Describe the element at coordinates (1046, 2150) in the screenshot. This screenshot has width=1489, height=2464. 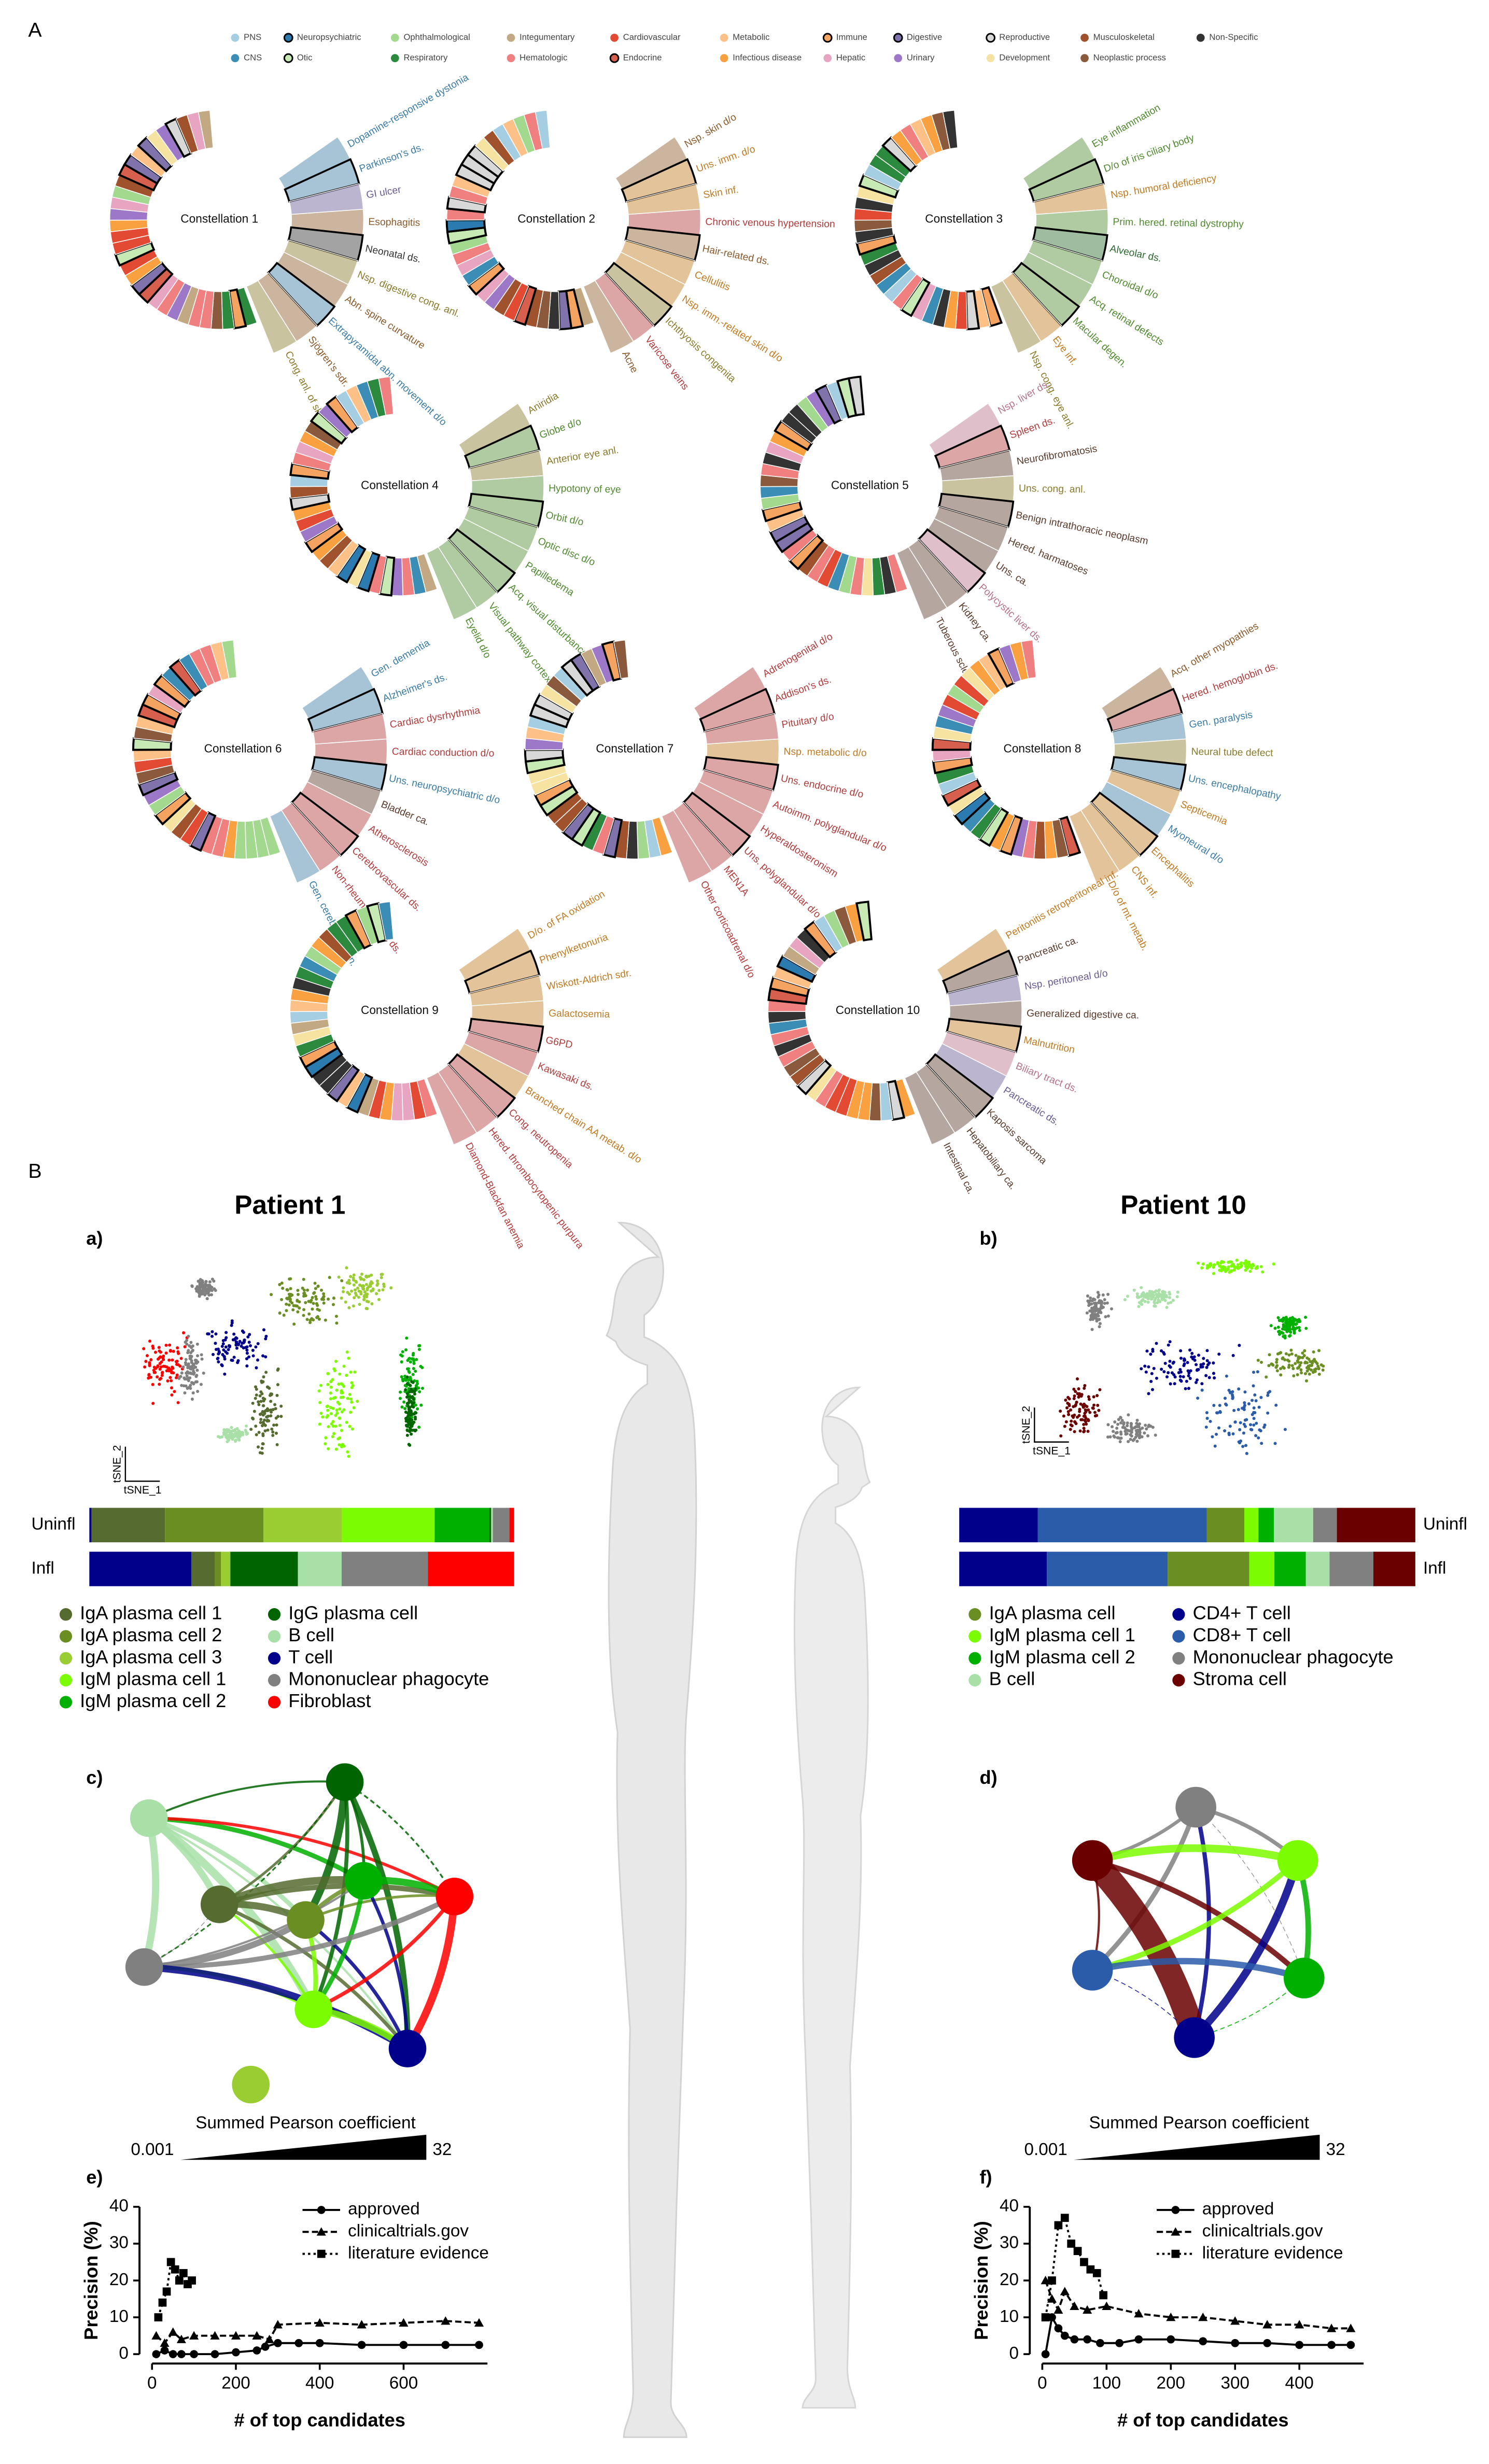
I see `scale-min-label: 0.001` at that location.